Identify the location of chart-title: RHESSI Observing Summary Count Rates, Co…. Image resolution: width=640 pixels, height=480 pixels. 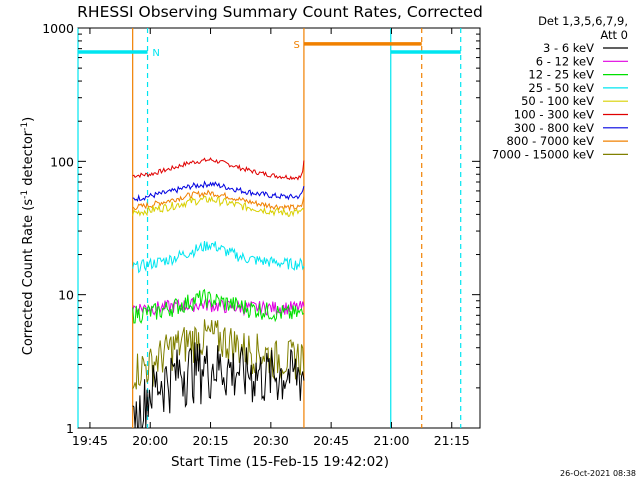
(280, 12).